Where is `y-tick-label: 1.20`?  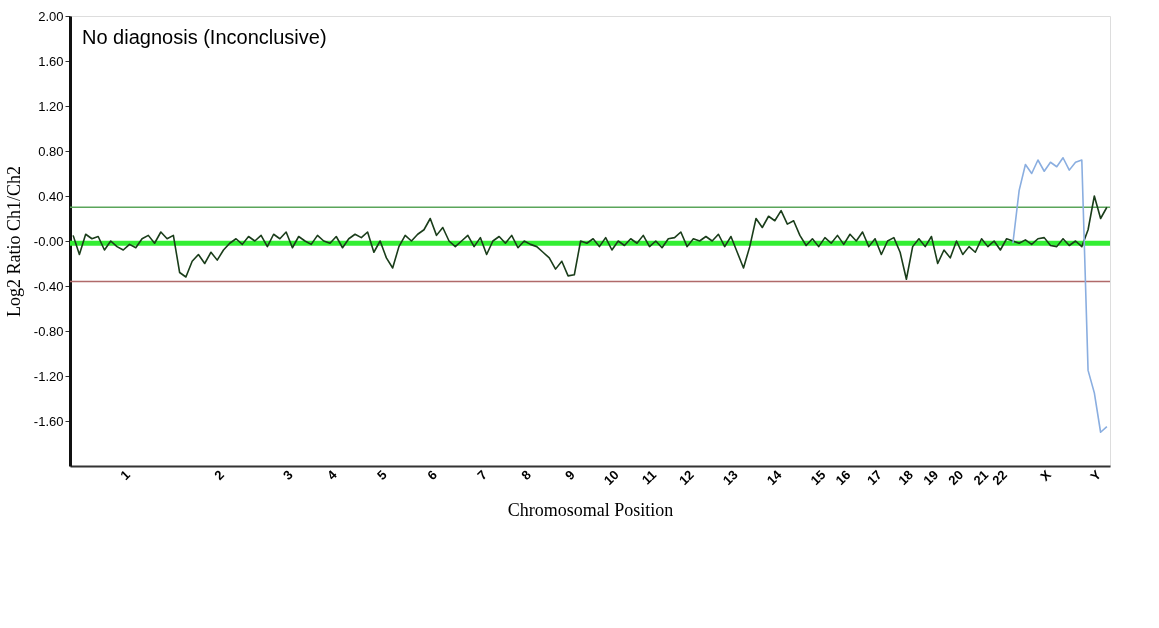 y-tick-label: 1.20 is located at coordinates (51, 106).